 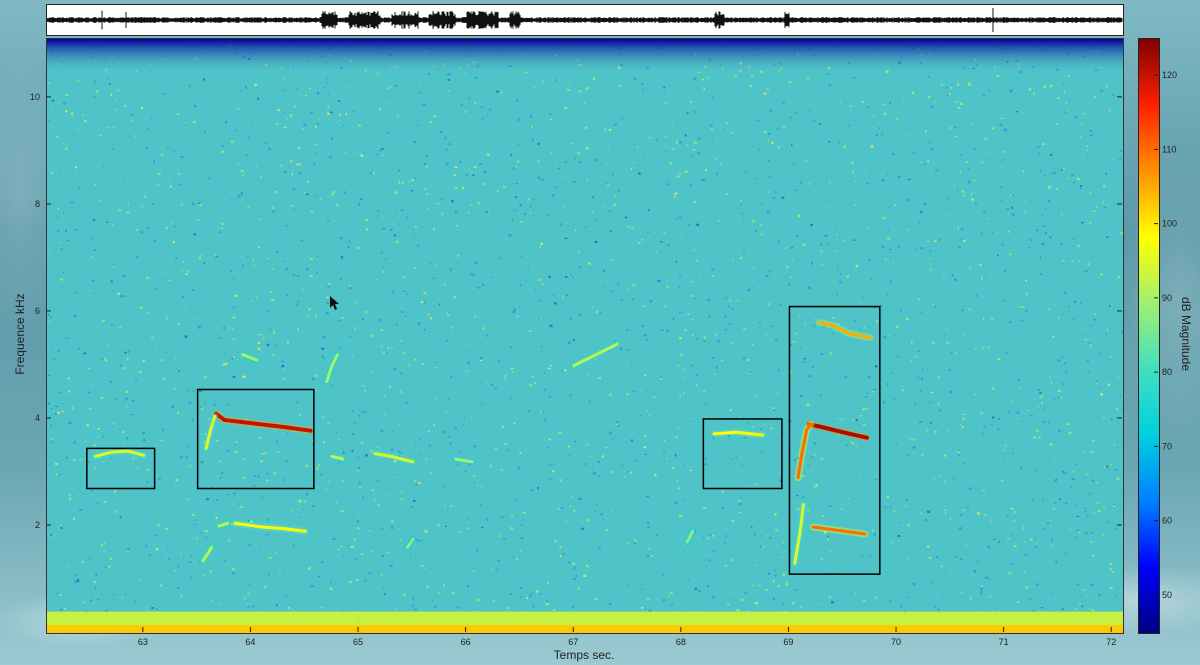 I want to click on waveform-plot, so click(x=584, y=20).